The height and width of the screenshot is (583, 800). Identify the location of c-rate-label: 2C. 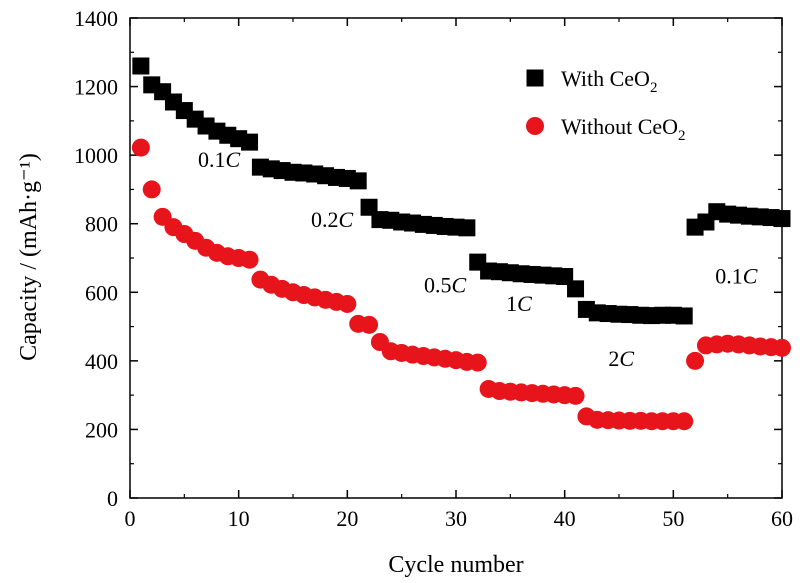
(621, 358).